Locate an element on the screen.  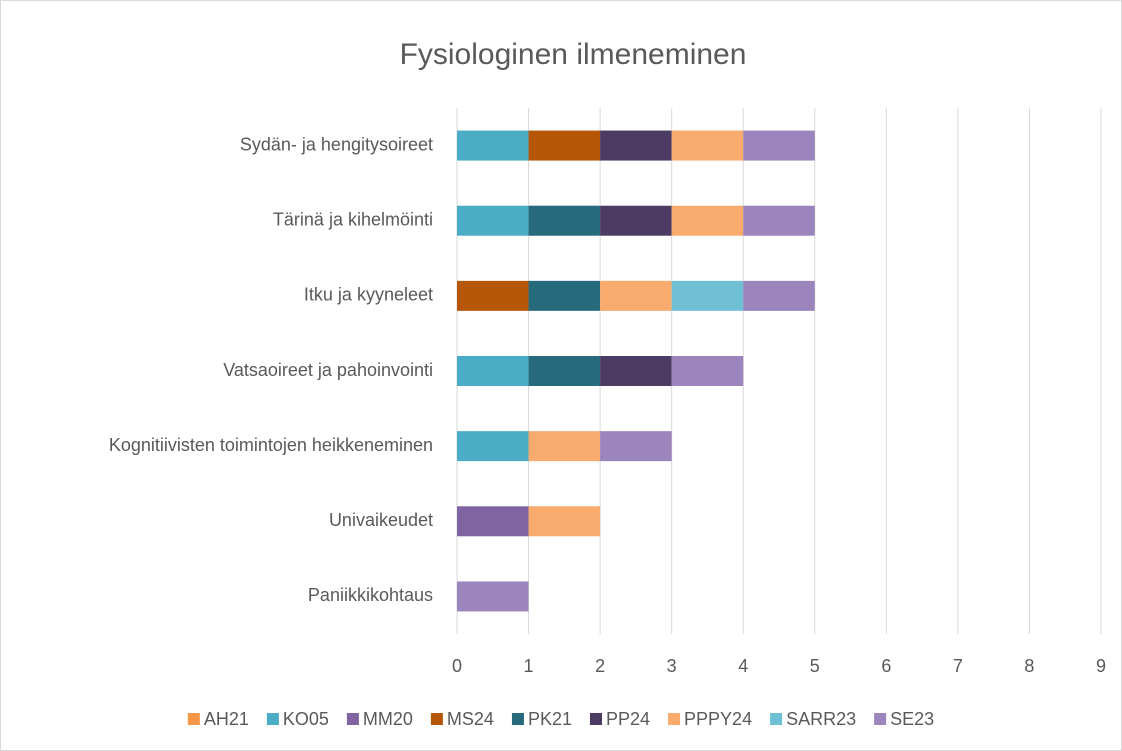
y-tick-label: Univaikeudet is located at coordinates (381, 520).